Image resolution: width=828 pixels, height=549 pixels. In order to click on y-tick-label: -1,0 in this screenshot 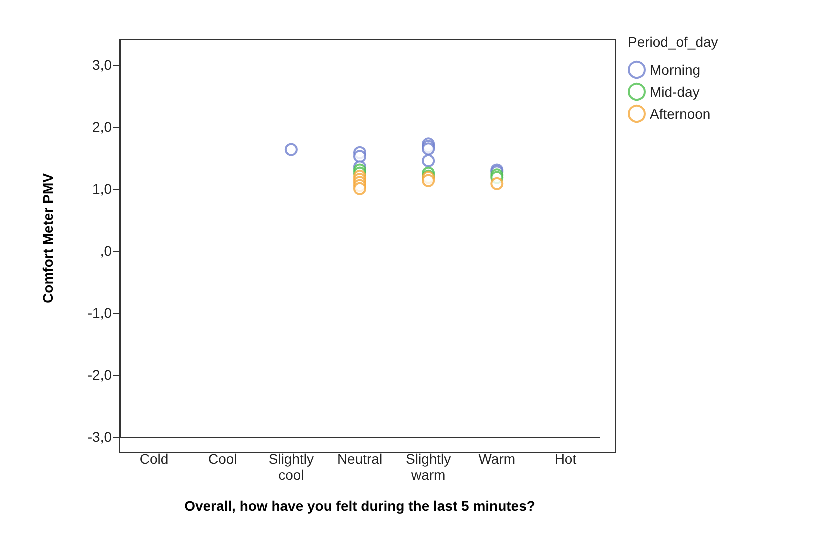, I will do `click(100, 312)`.